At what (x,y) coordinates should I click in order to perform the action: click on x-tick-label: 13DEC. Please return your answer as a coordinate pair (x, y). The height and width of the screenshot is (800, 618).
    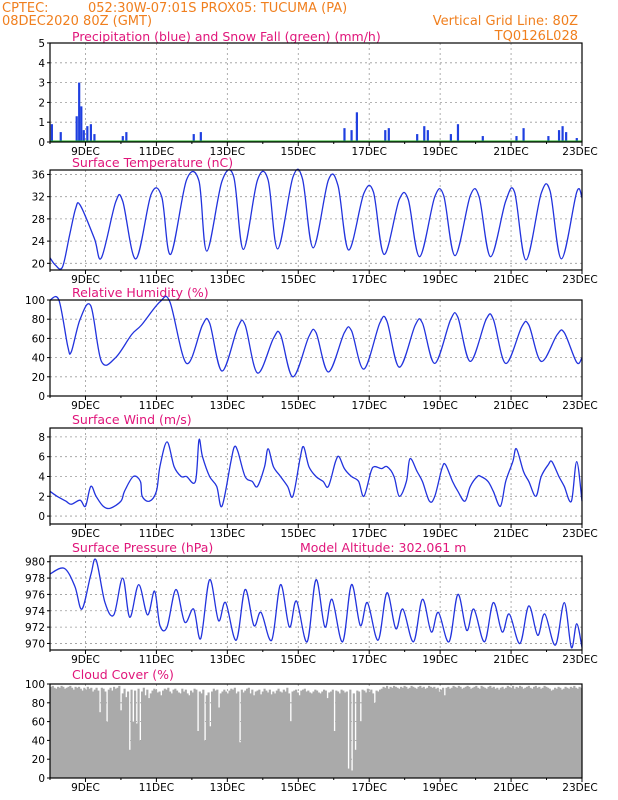
    Looking at the image, I should click on (227, 152).